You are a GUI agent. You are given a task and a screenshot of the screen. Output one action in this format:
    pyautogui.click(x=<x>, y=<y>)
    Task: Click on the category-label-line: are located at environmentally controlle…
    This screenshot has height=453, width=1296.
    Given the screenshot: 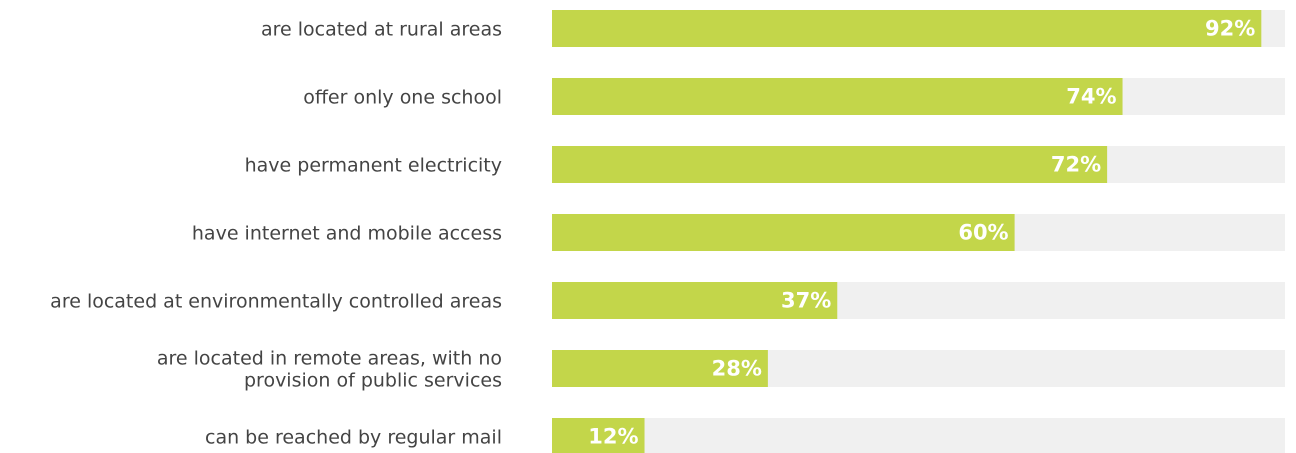 What is the action you would take?
    pyautogui.click(x=276, y=302)
    